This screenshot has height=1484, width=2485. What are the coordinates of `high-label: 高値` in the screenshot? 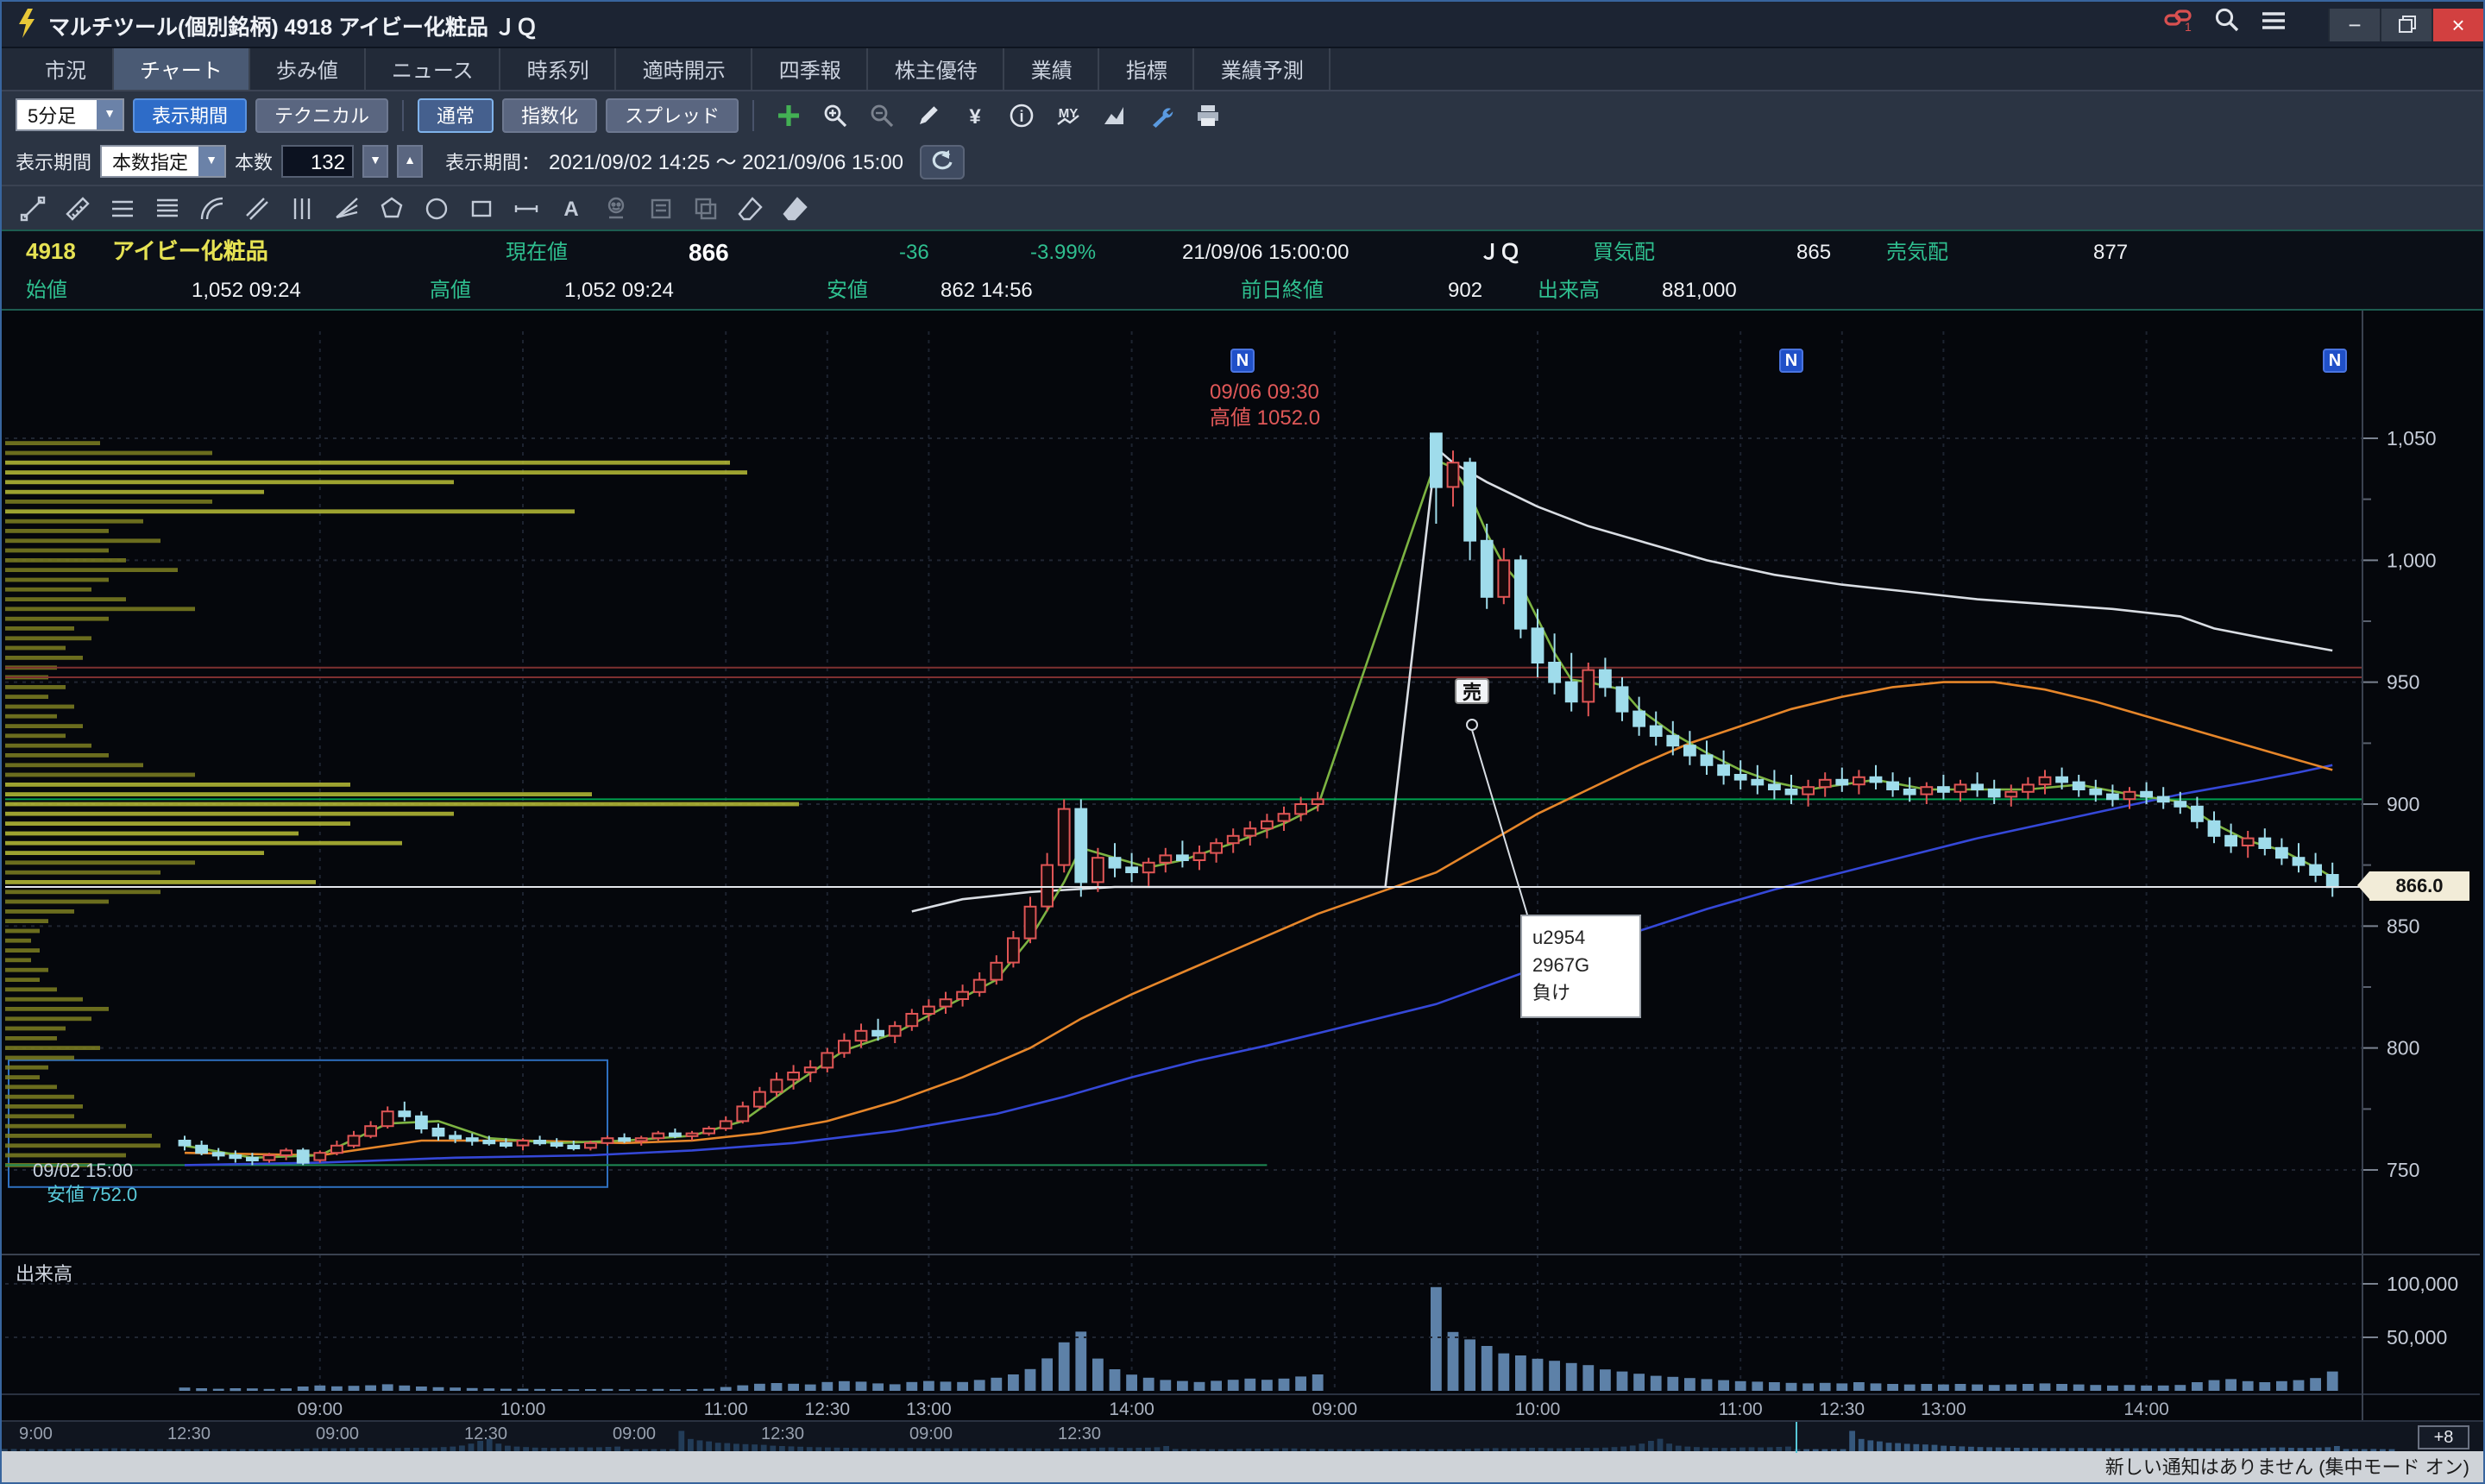 It's located at (451, 290).